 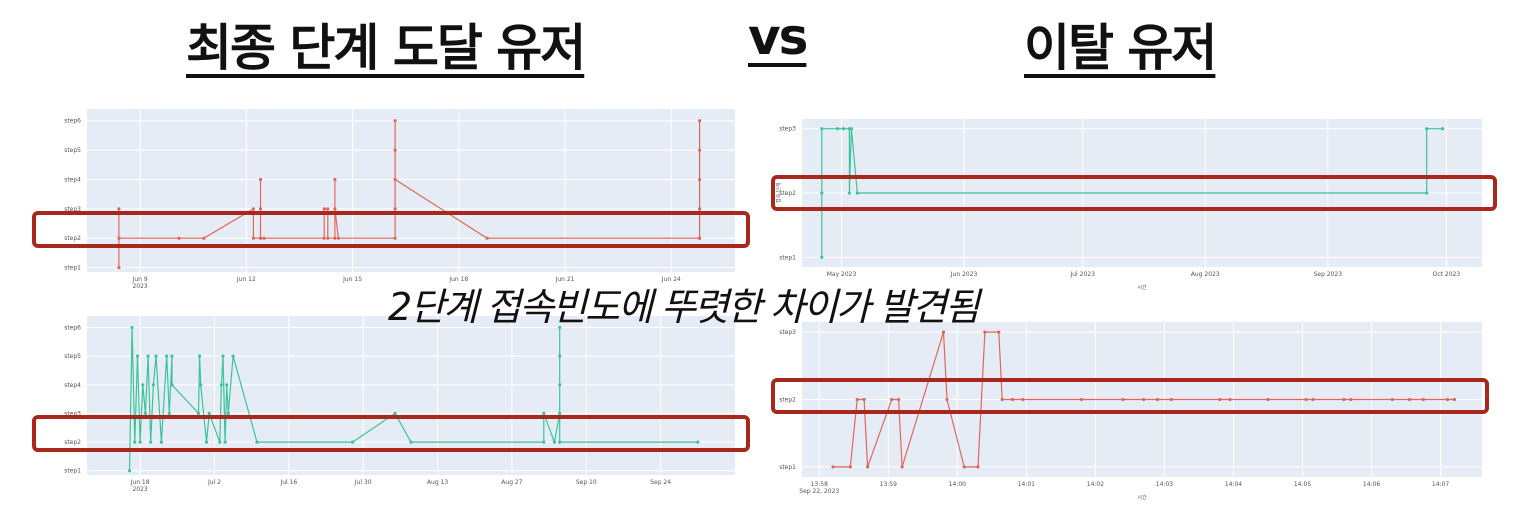 I want to click on x-tick-sublabel: Sep 22, 2023, so click(x=819, y=491).